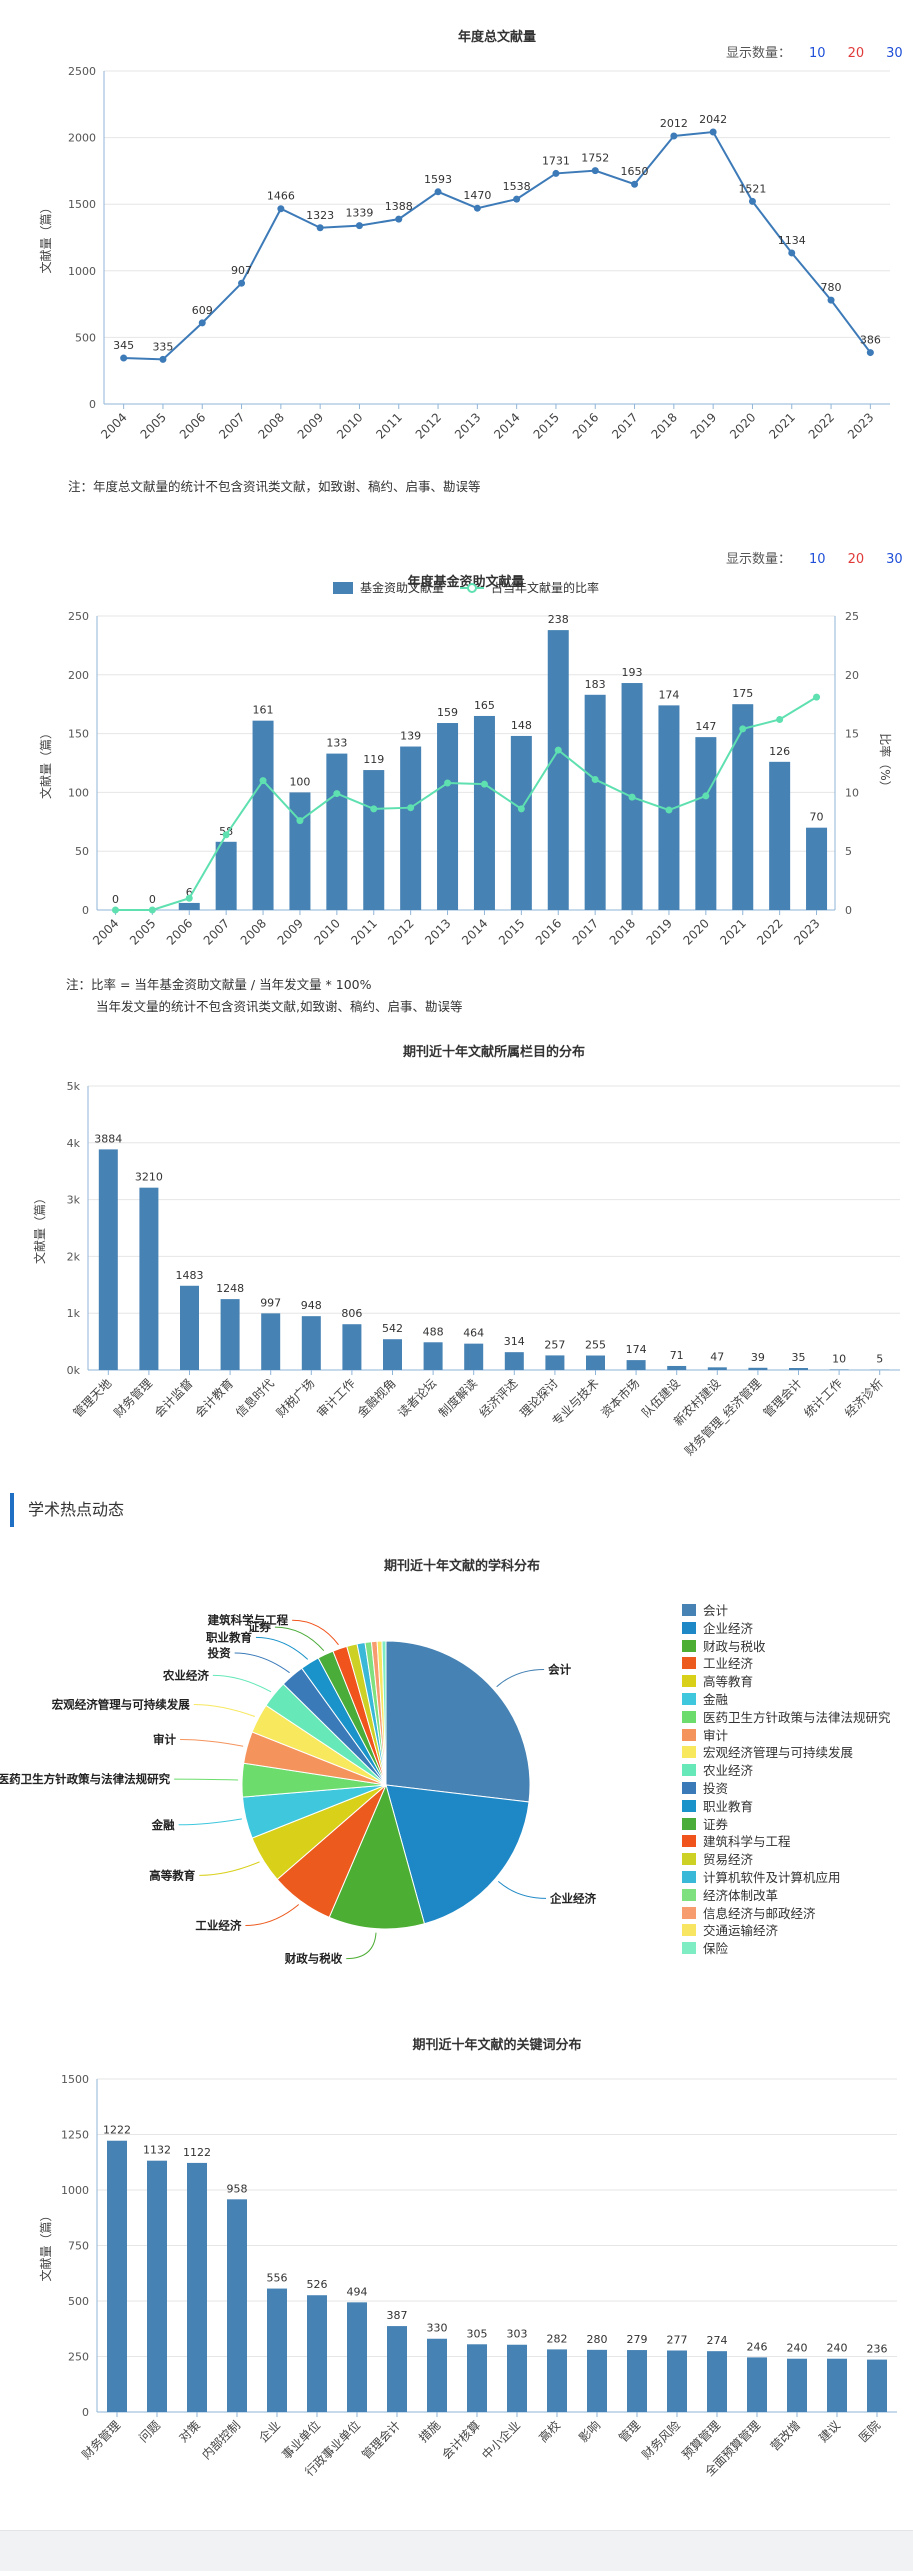  What do you see at coordinates (786, 1700) in the screenshot?
I see `subjects-legend-item: 金融` at bounding box center [786, 1700].